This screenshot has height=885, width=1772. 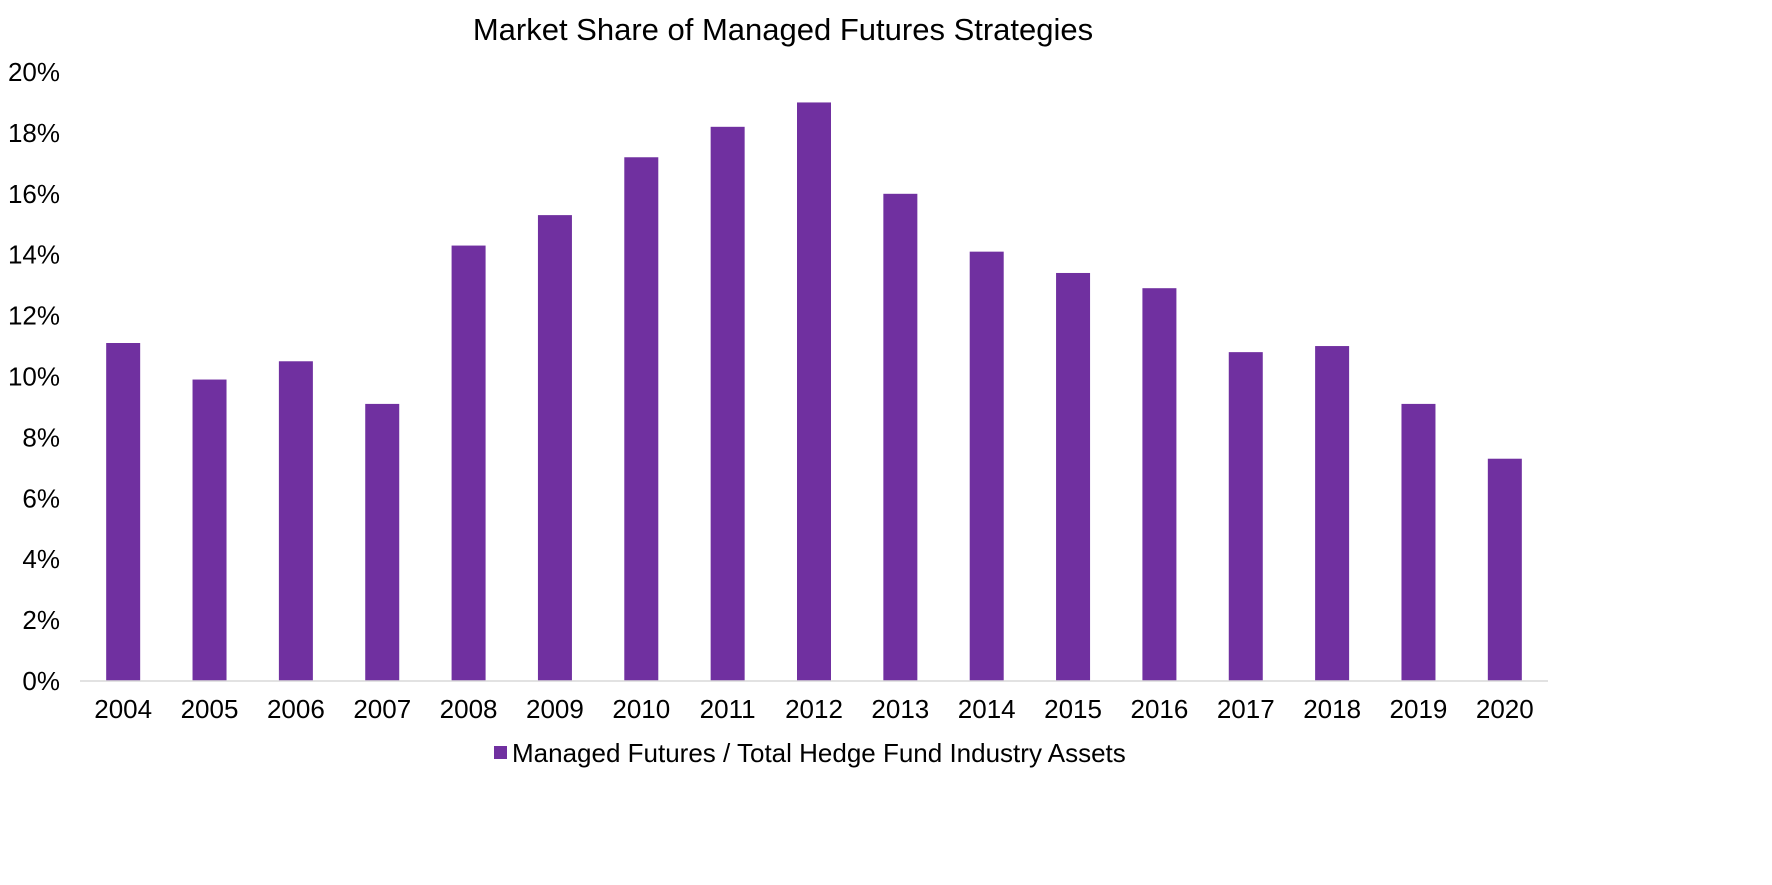 I want to click on y-tick-label: 20%, so click(x=34, y=72).